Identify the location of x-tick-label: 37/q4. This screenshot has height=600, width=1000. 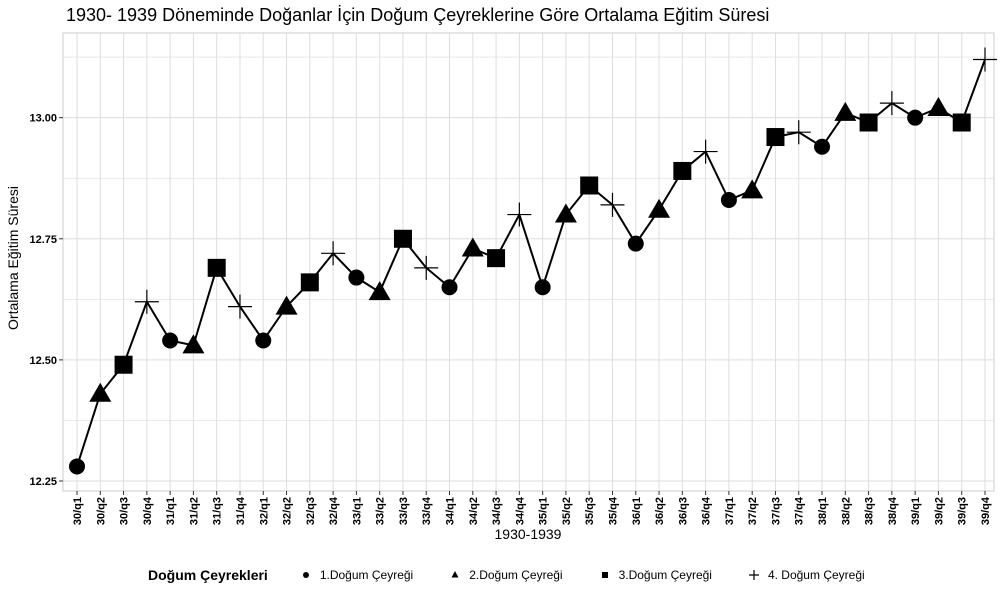
(800, 510).